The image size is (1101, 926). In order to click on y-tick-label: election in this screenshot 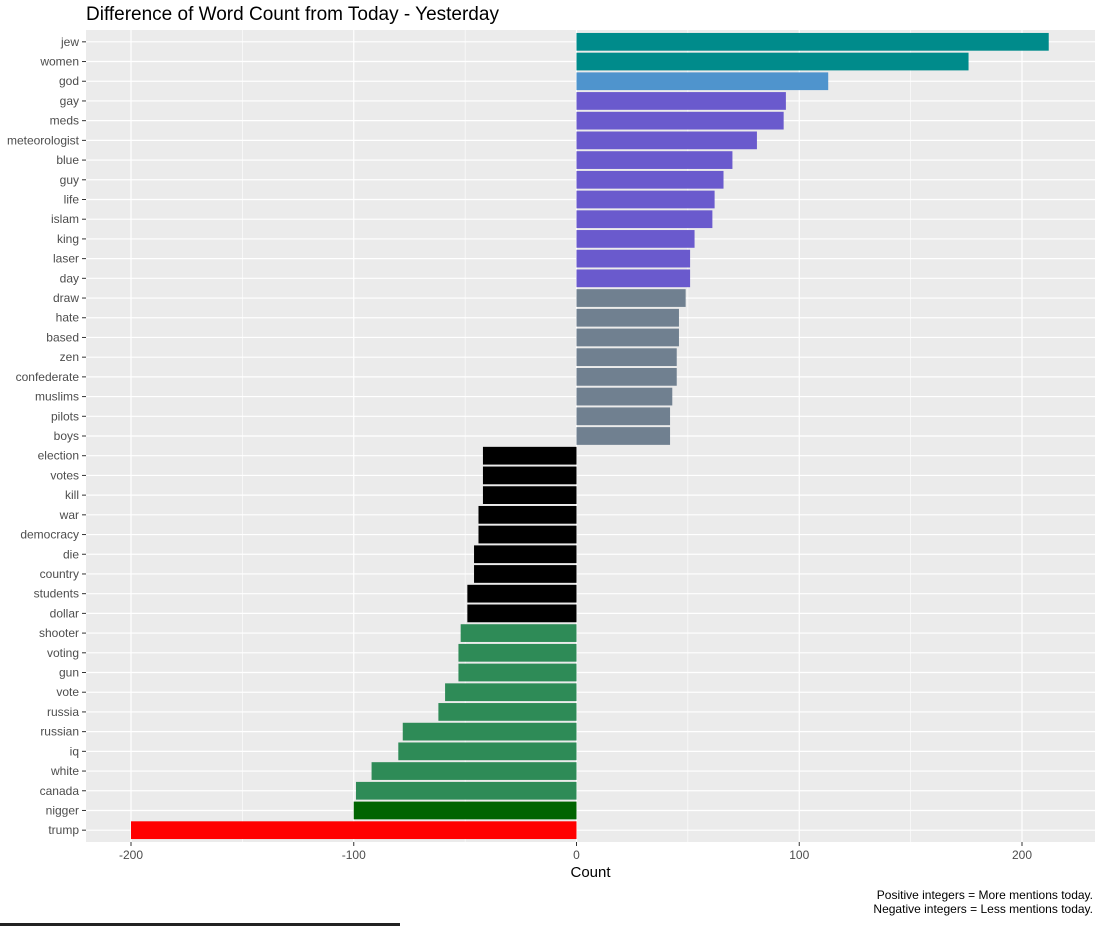, I will do `click(58, 456)`.